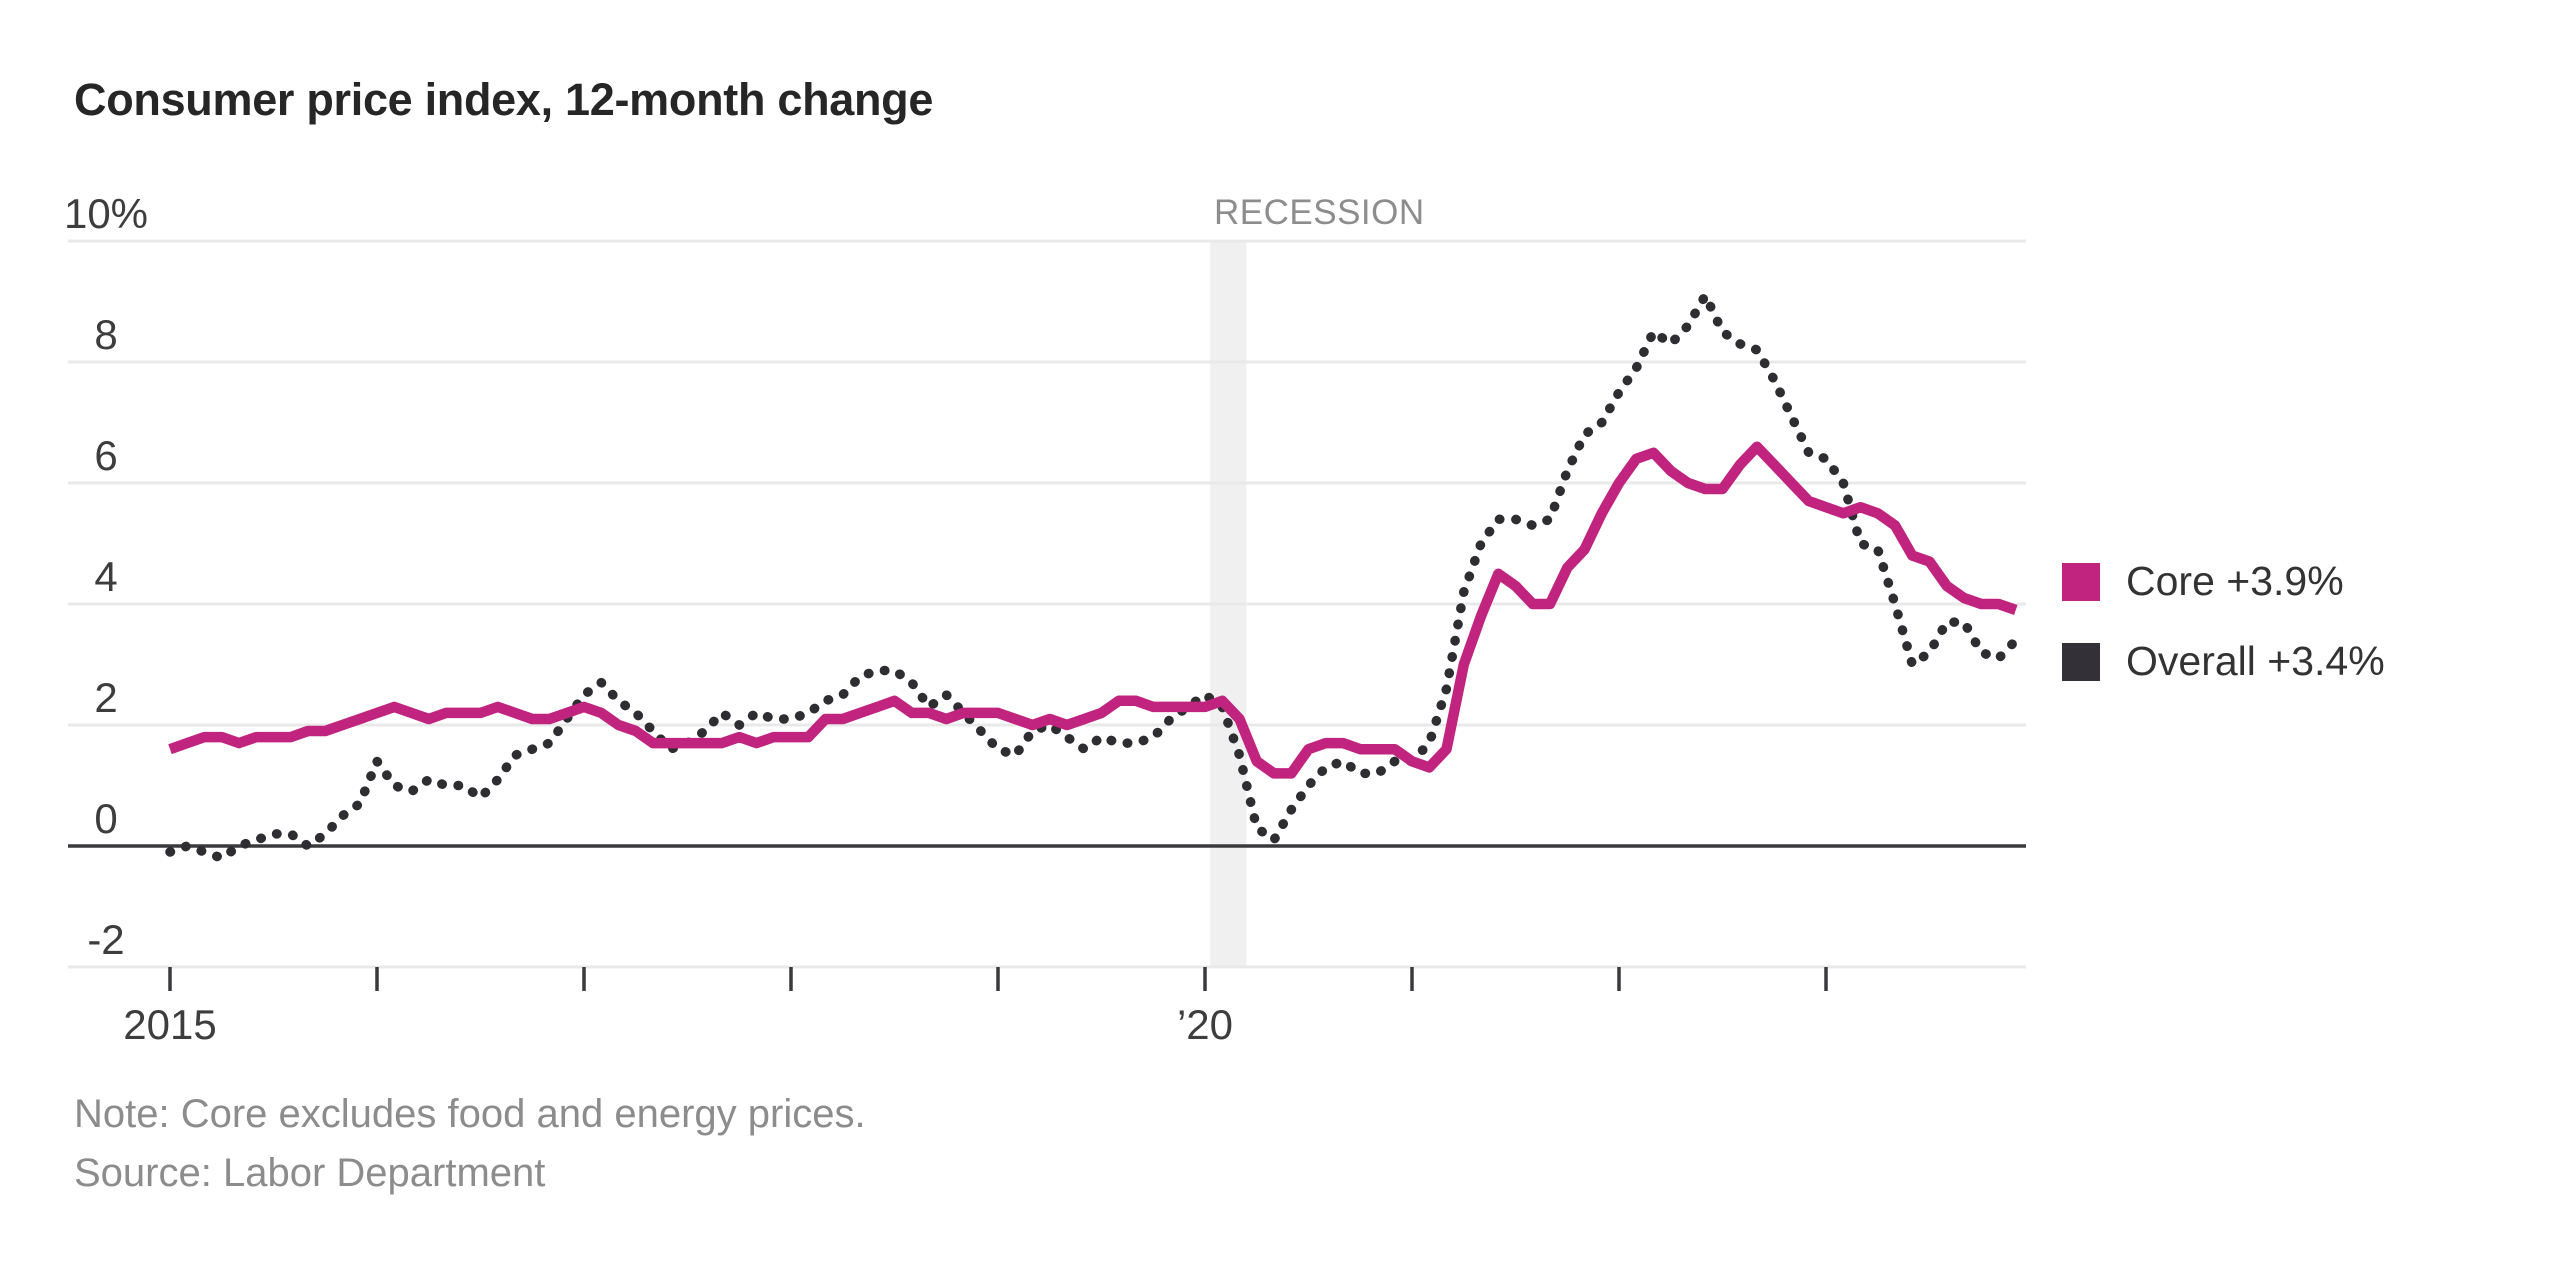 The height and width of the screenshot is (1280, 2560). I want to click on overall-series-swatch-icon, so click(2081, 661).